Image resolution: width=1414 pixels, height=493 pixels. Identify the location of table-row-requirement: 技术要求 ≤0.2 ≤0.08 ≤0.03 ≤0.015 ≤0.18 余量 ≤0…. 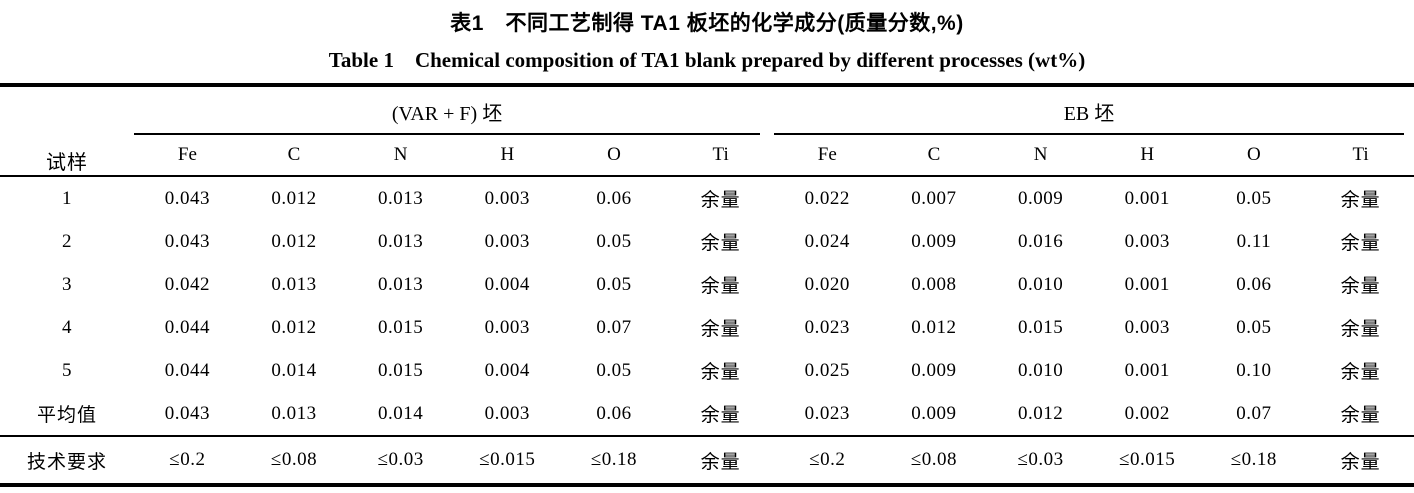
(707, 460).